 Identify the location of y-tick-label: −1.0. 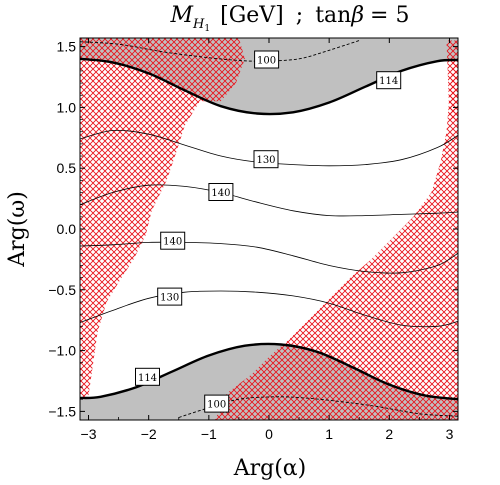
(62, 351).